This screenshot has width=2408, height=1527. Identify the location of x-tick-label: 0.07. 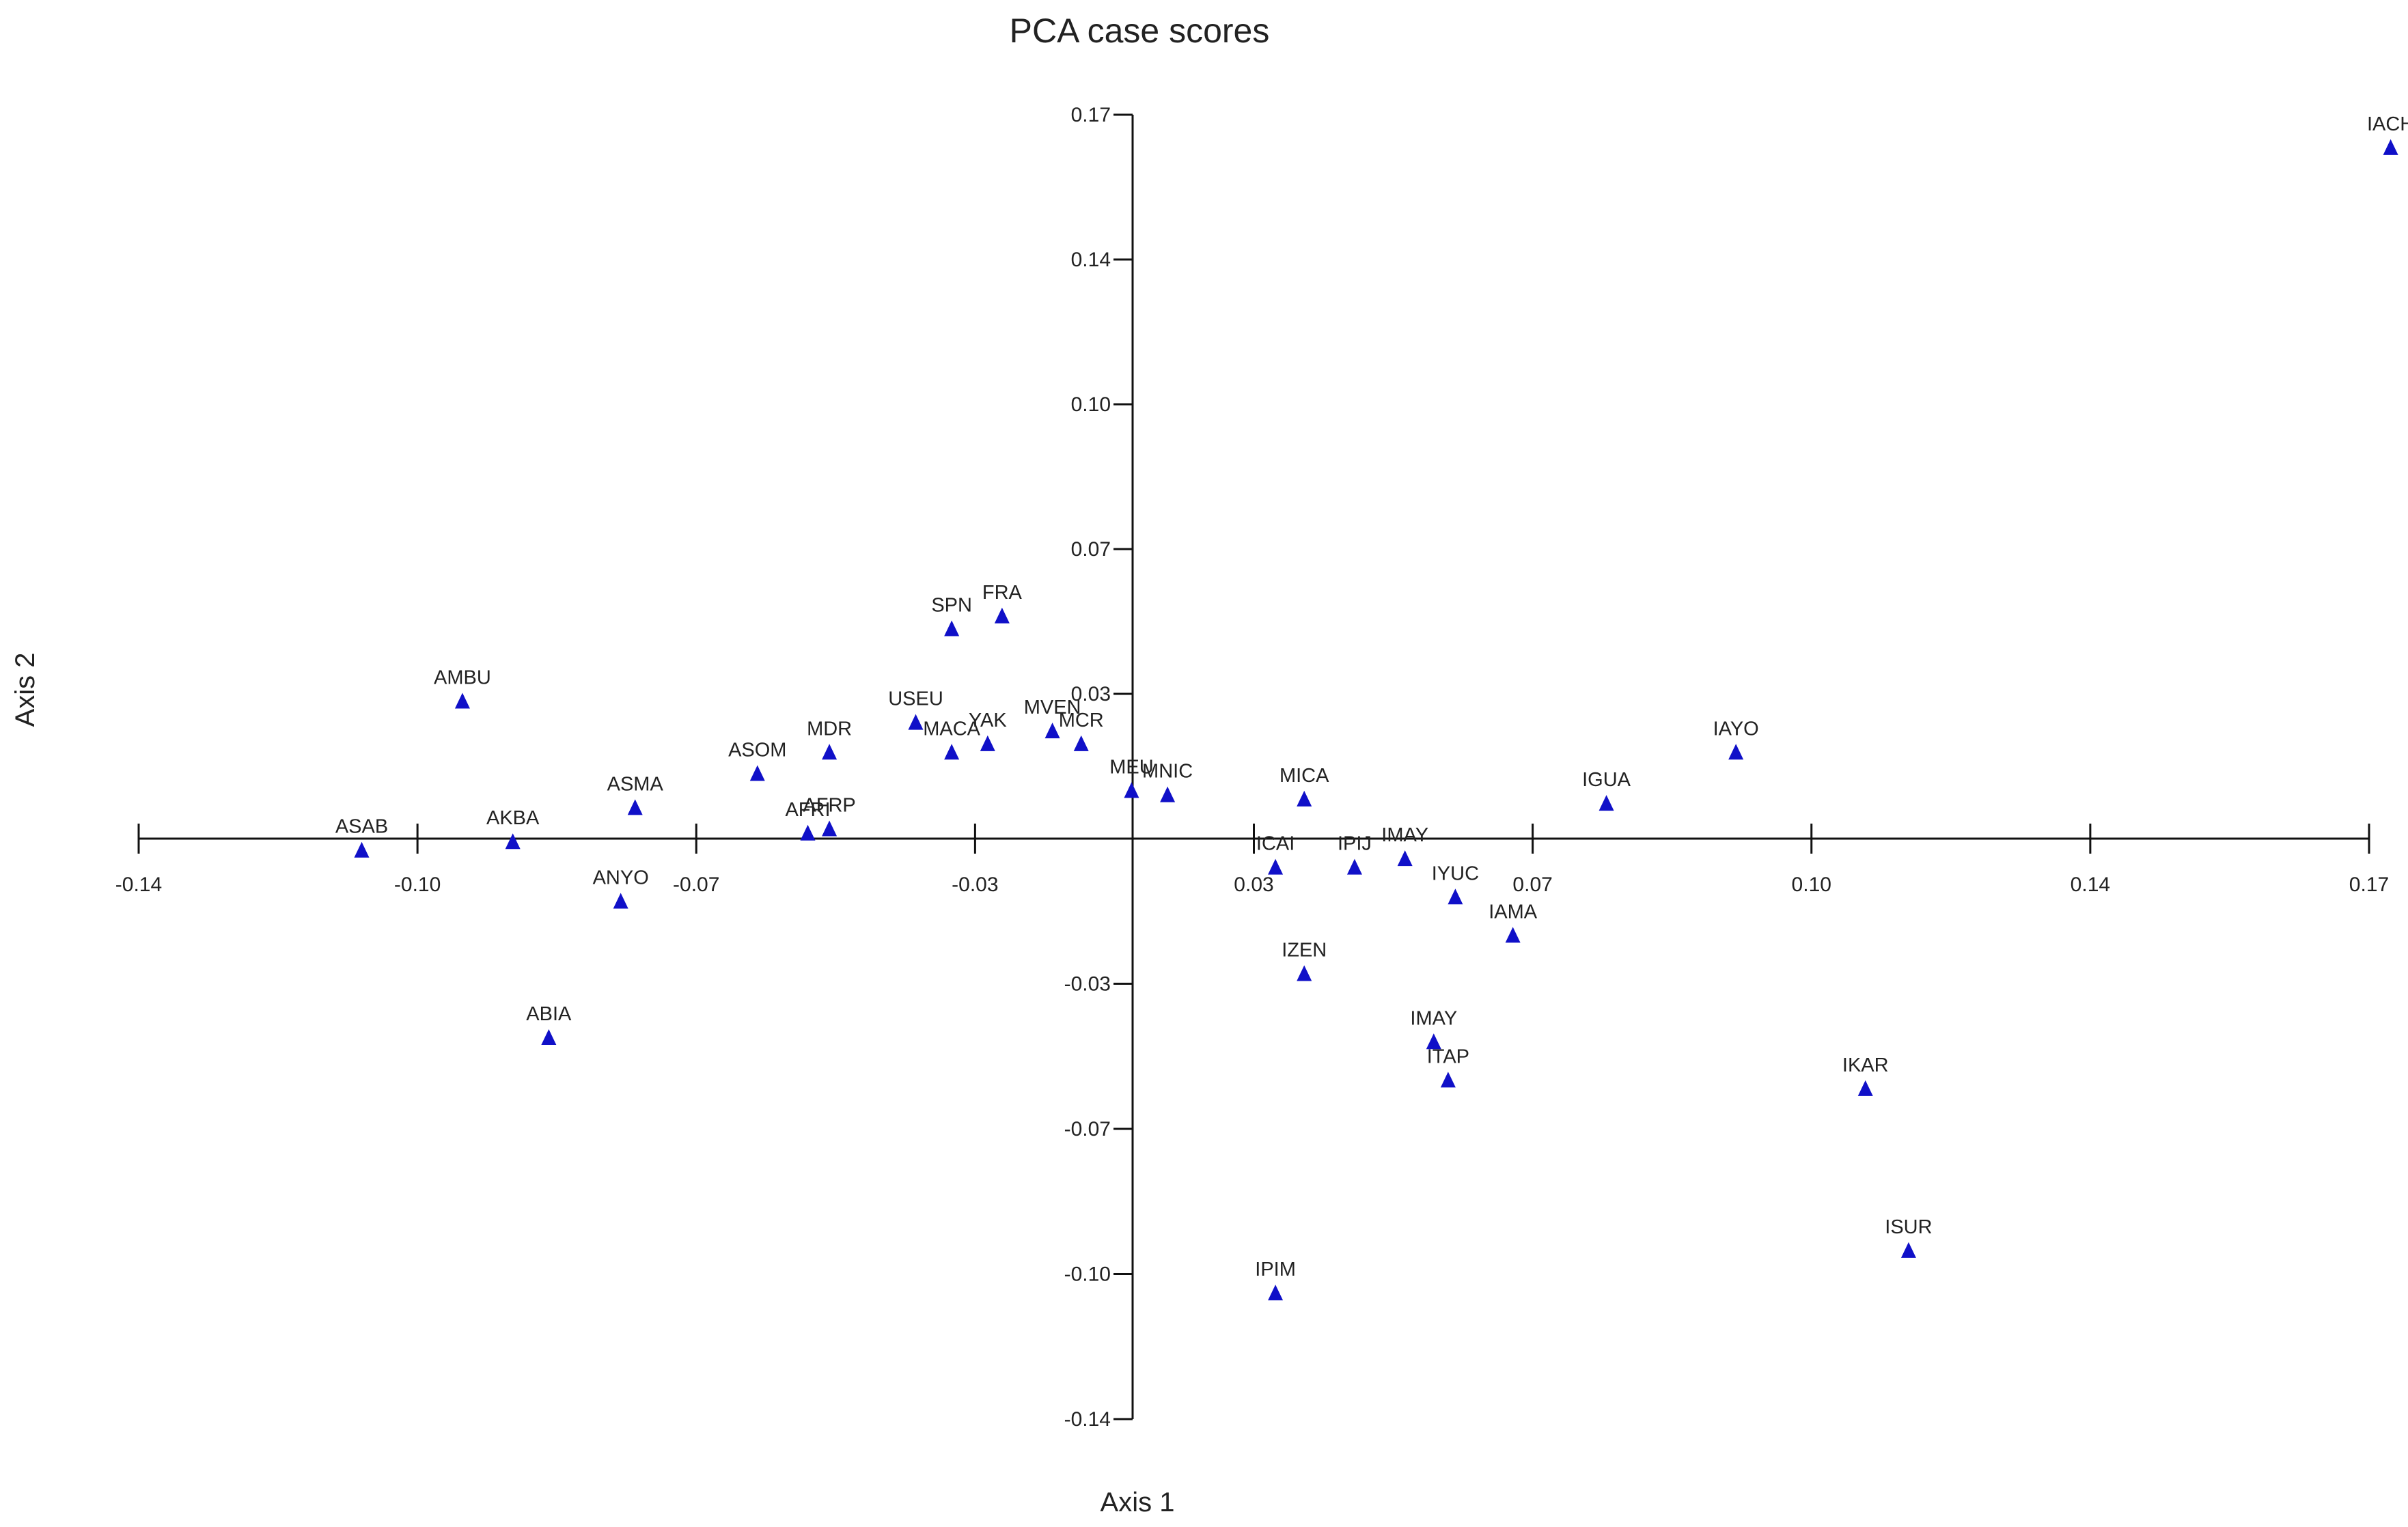
(1532, 884).